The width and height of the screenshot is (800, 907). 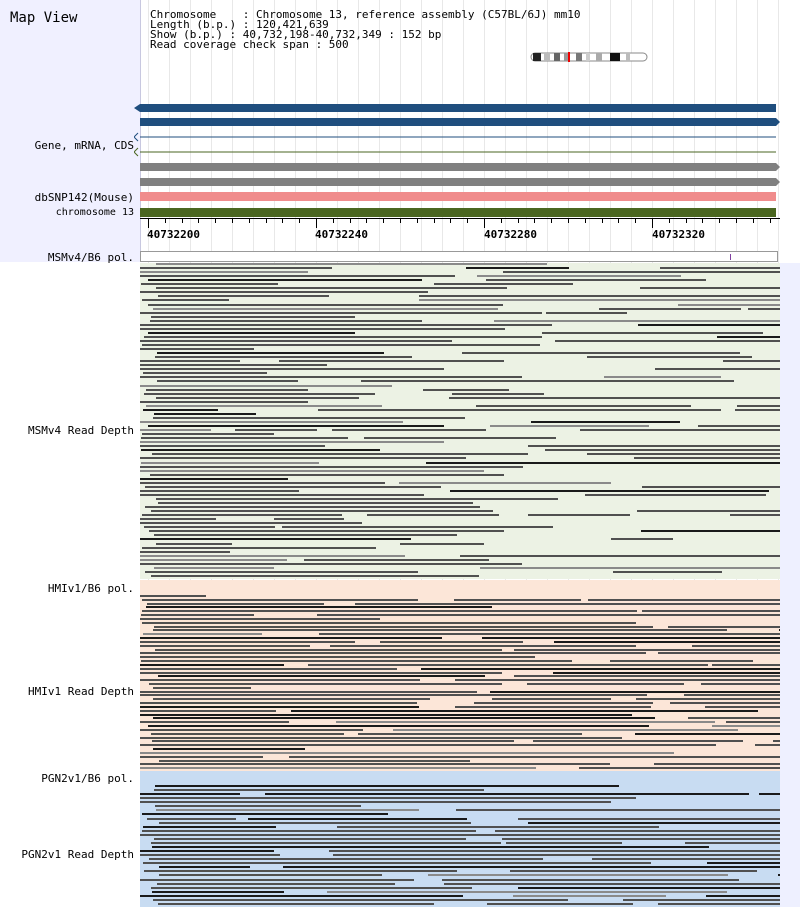 I want to click on pgn-depth-track, so click(x=470, y=846).